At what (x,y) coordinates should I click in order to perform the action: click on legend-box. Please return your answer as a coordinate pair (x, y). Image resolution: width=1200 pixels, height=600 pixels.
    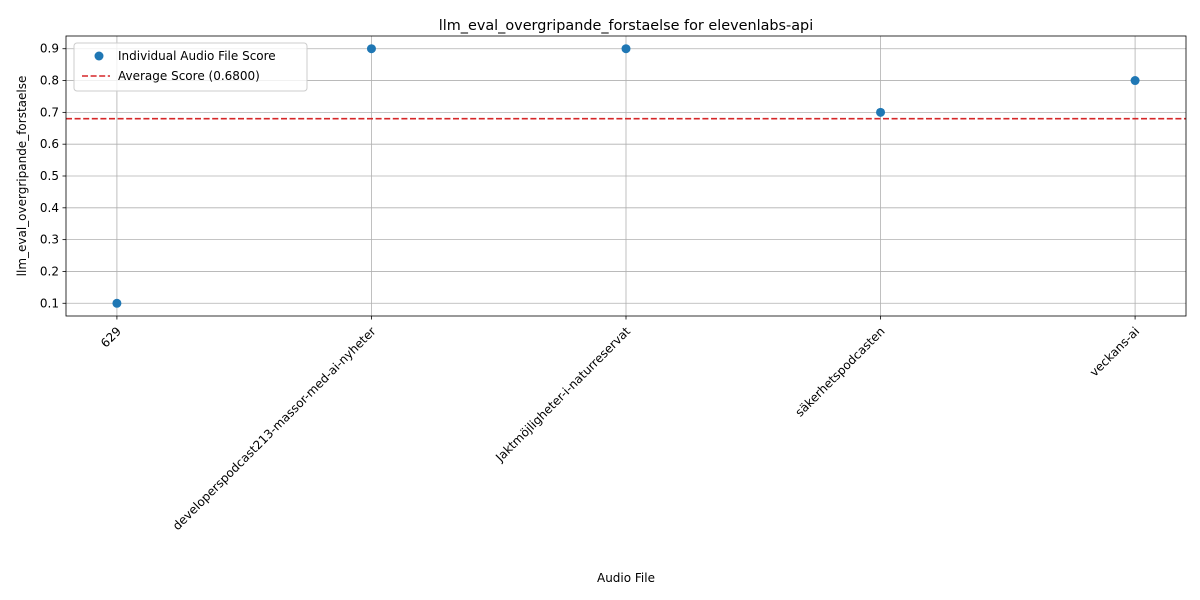
    Looking at the image, I should click on (190, 67).